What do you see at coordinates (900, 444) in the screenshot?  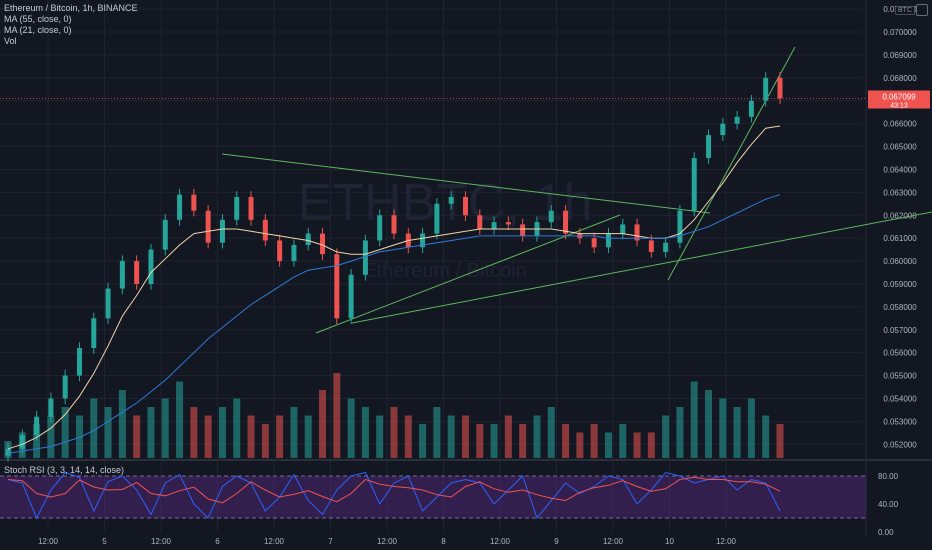 I see `y-tick-label: 0.052000` at bounding box center [900, 444].